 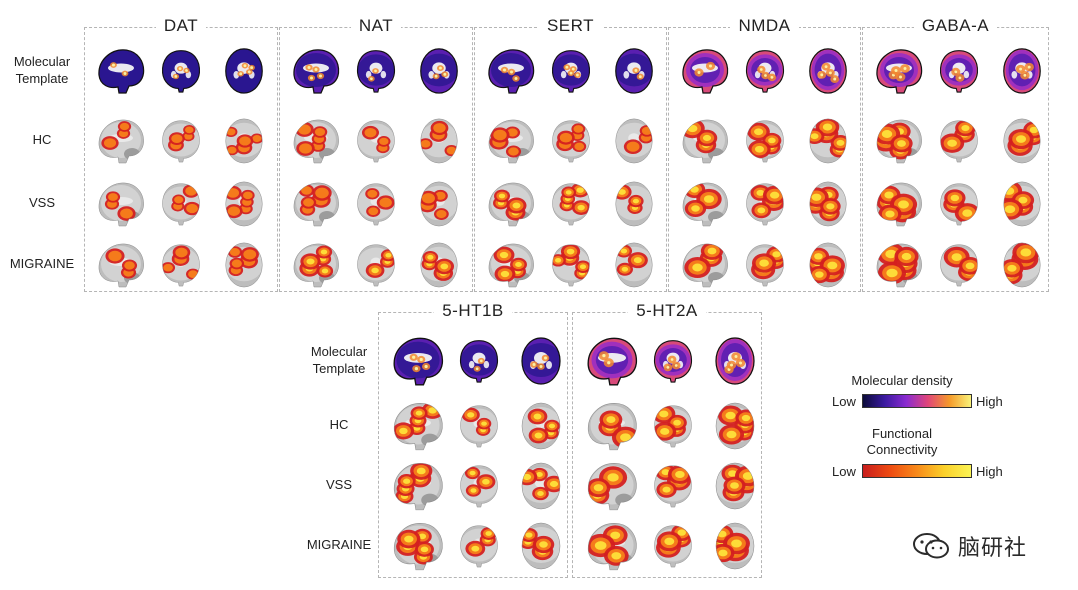 I want to click on panel-title-text: 5-HT1B, so click(x=473, y=310).